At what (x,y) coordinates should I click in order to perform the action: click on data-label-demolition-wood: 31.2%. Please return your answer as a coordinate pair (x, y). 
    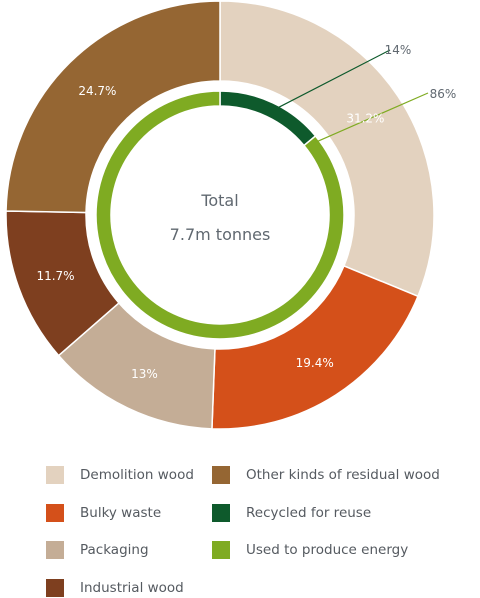
    Looking at the image, I should click on (365, 119).